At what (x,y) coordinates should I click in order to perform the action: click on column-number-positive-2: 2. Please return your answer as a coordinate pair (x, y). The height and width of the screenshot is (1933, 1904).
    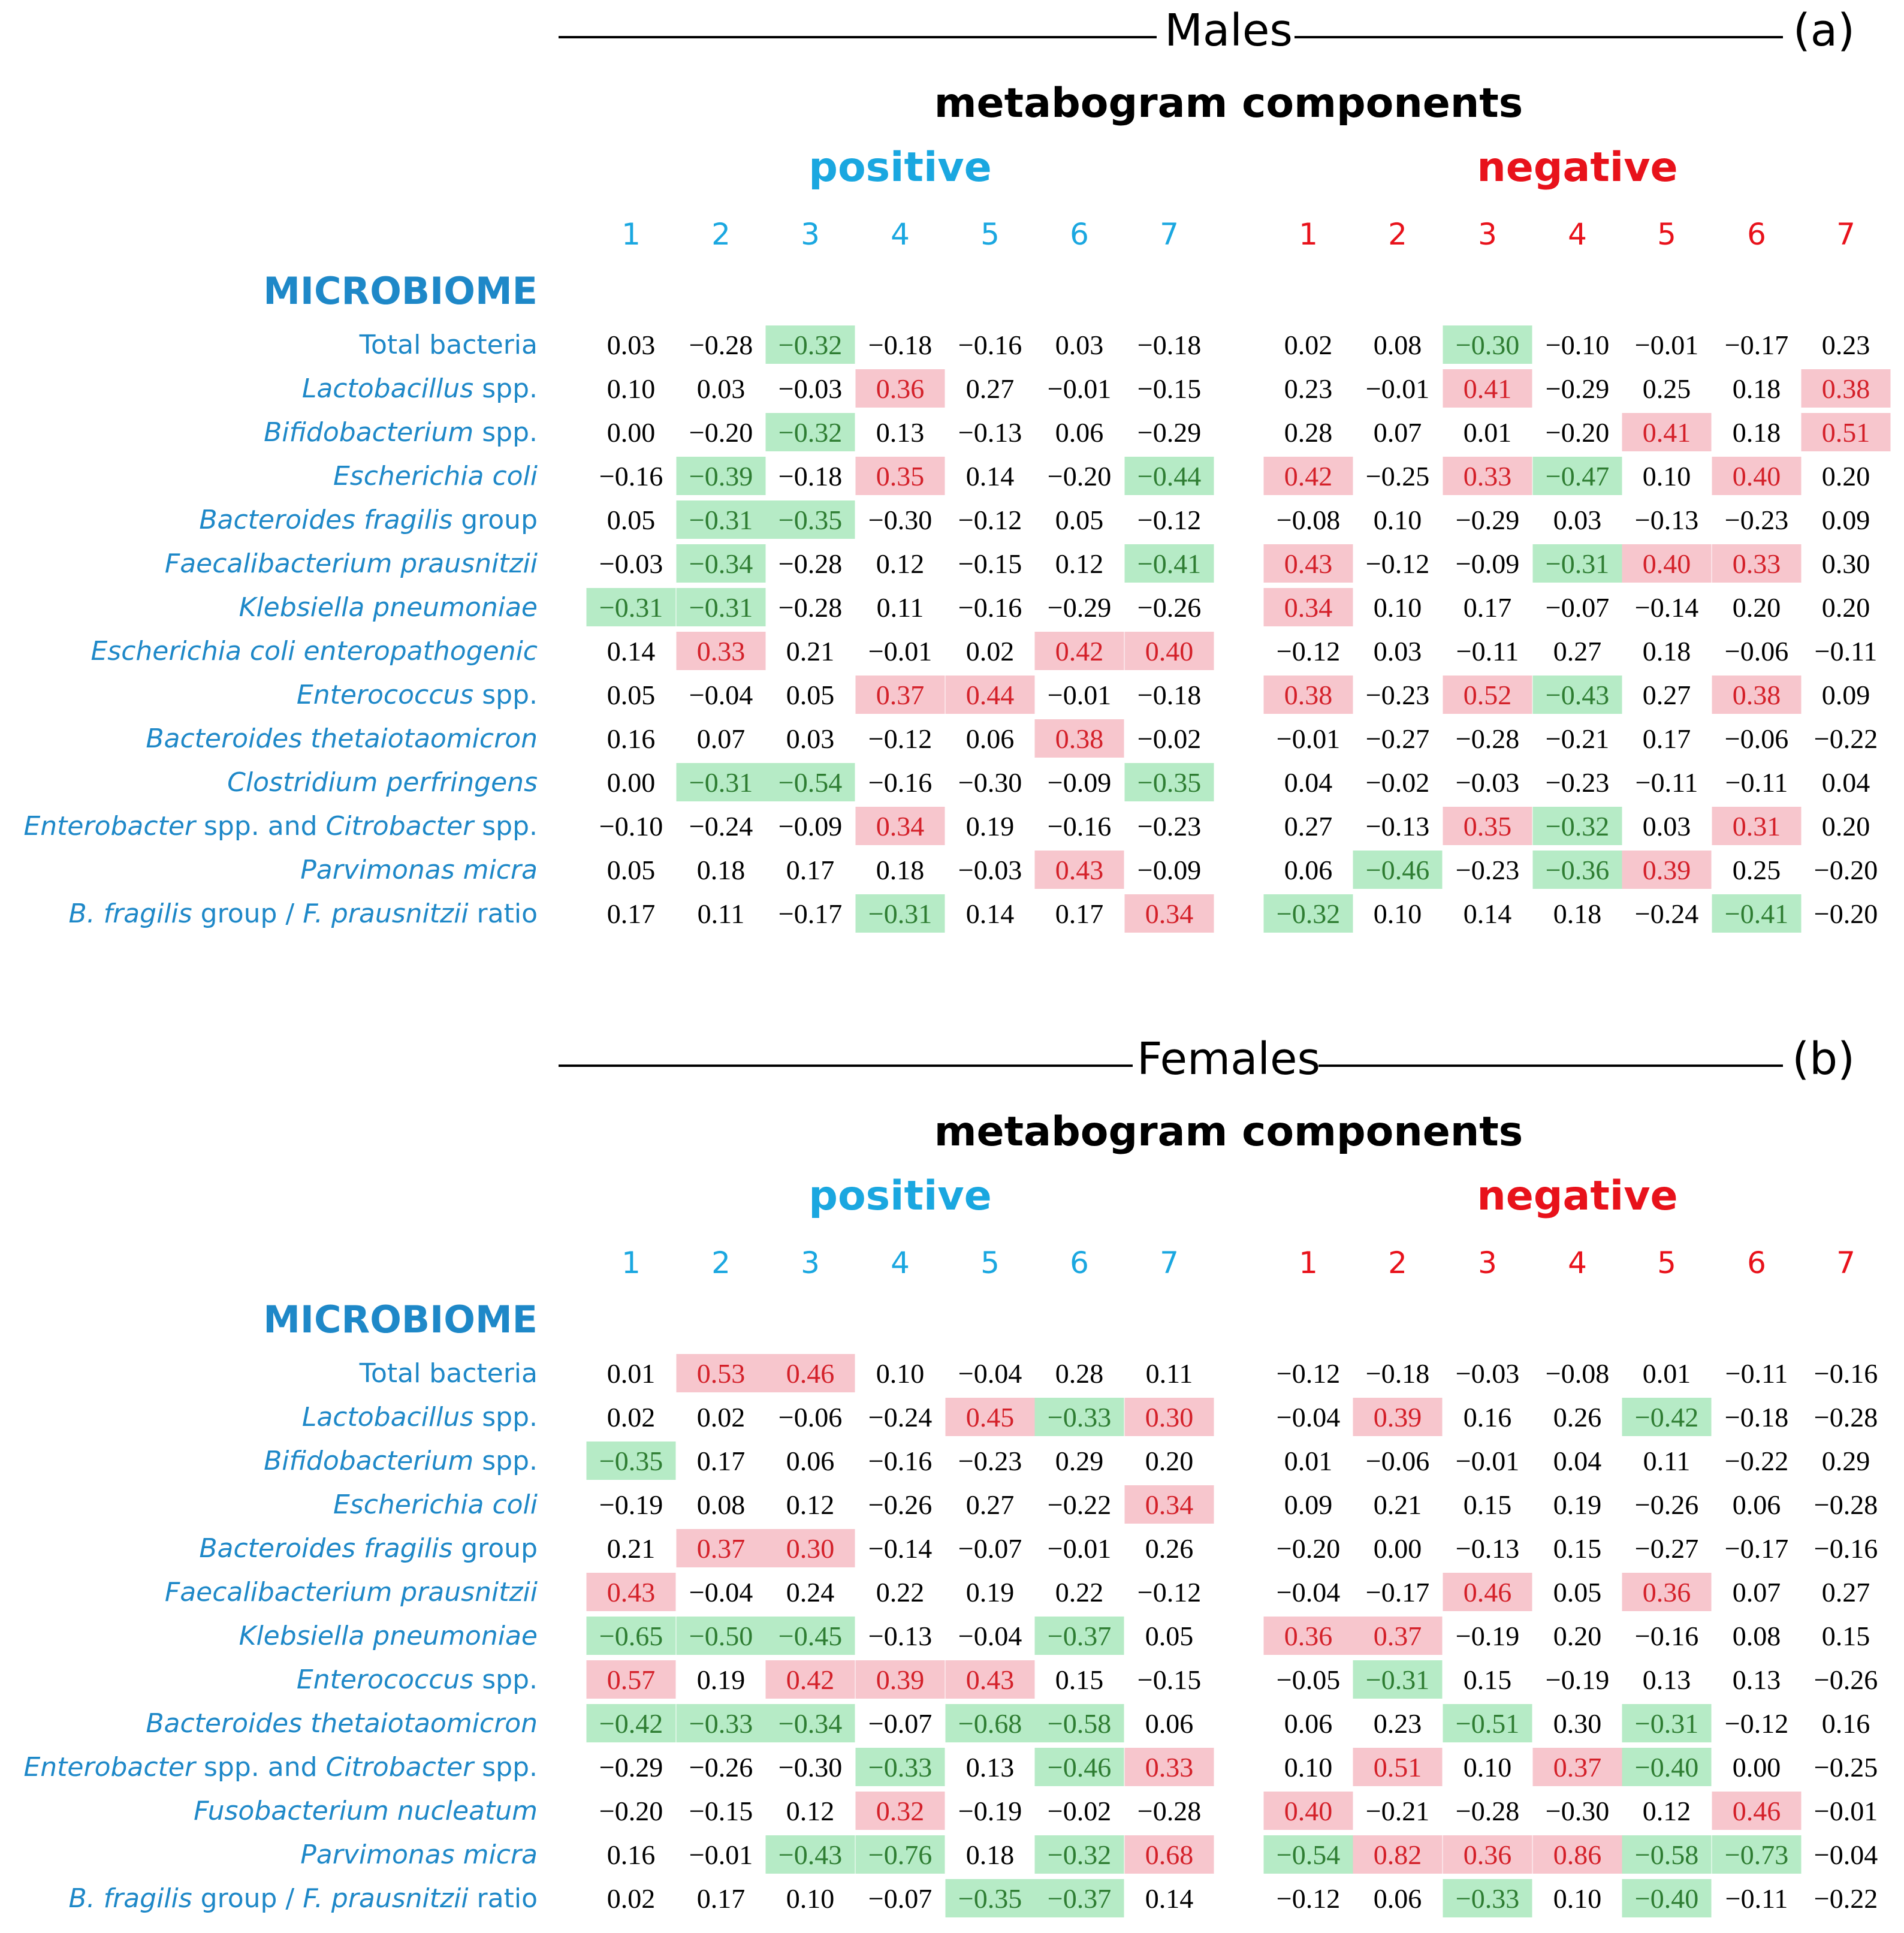
    Looking at the image, I should click on (721, 1263).